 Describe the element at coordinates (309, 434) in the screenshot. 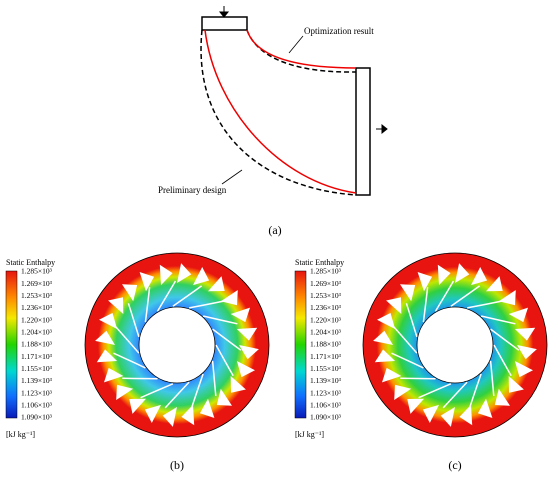

I see `legend-unit: [kJ kg⁻¹]` at that location.